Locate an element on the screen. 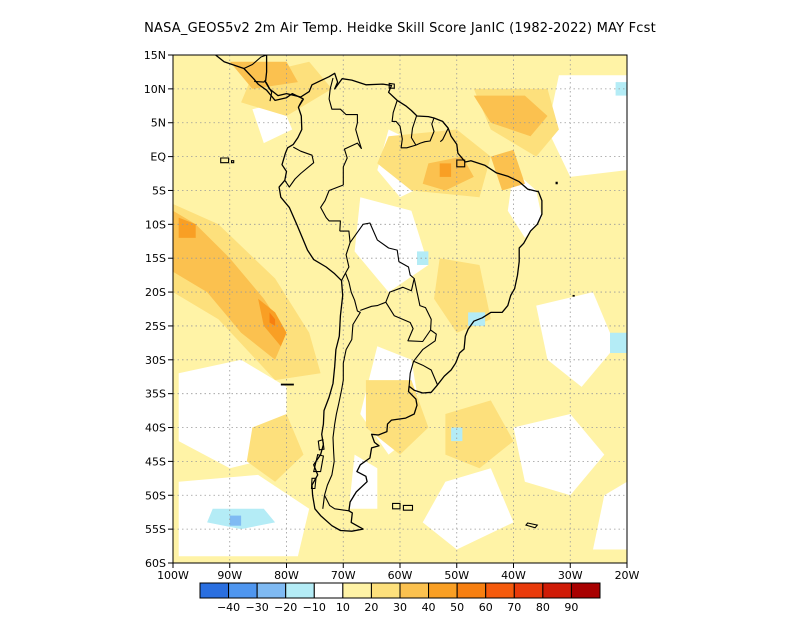  colorbar-label-4: 10 is located at coordinates (343, 607).